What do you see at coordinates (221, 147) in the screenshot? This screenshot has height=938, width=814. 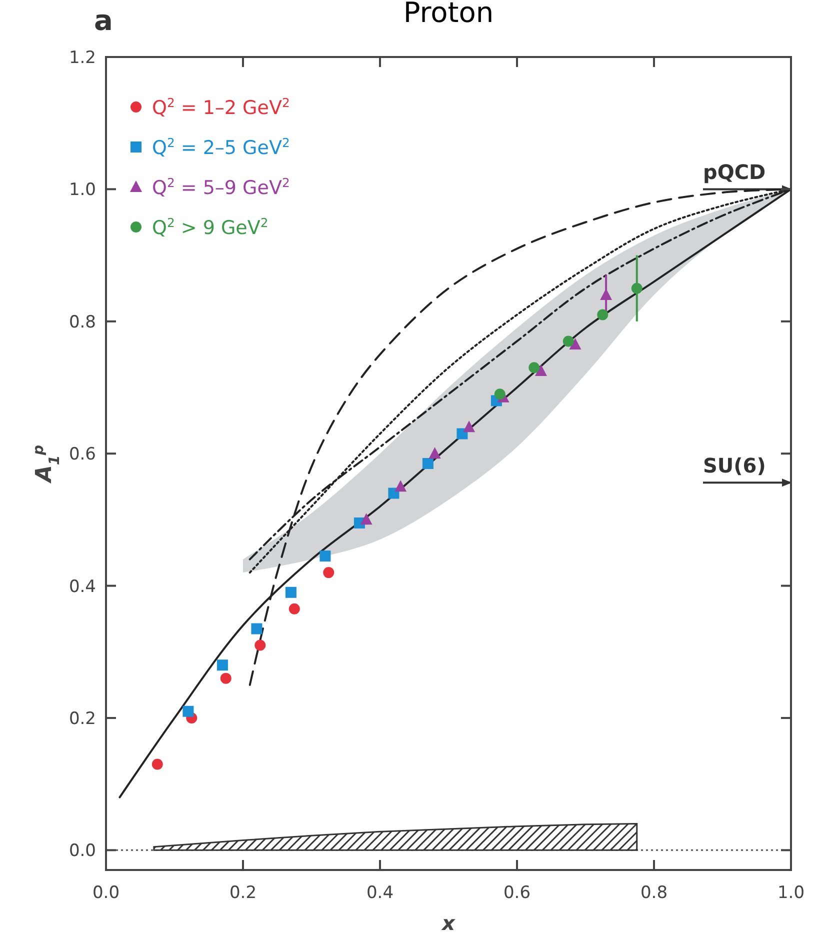 I see `legend-label: Q$^{2}$ = 2–5 GeV$^{2}$` at bounding box center [221, 147].